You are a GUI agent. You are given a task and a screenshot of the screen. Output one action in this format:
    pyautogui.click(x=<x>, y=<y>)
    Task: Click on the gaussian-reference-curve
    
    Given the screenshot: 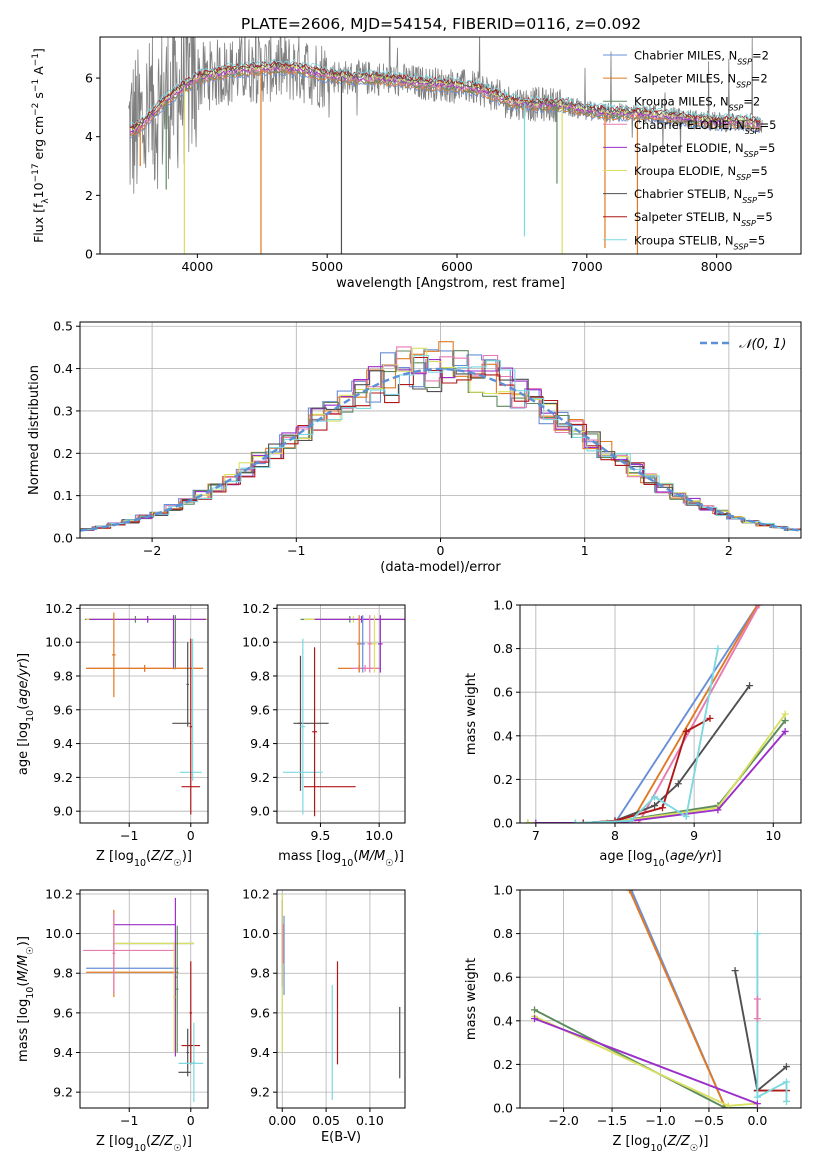 What is the action you would take?
    pyautogui.click(x=440, y=449)
    